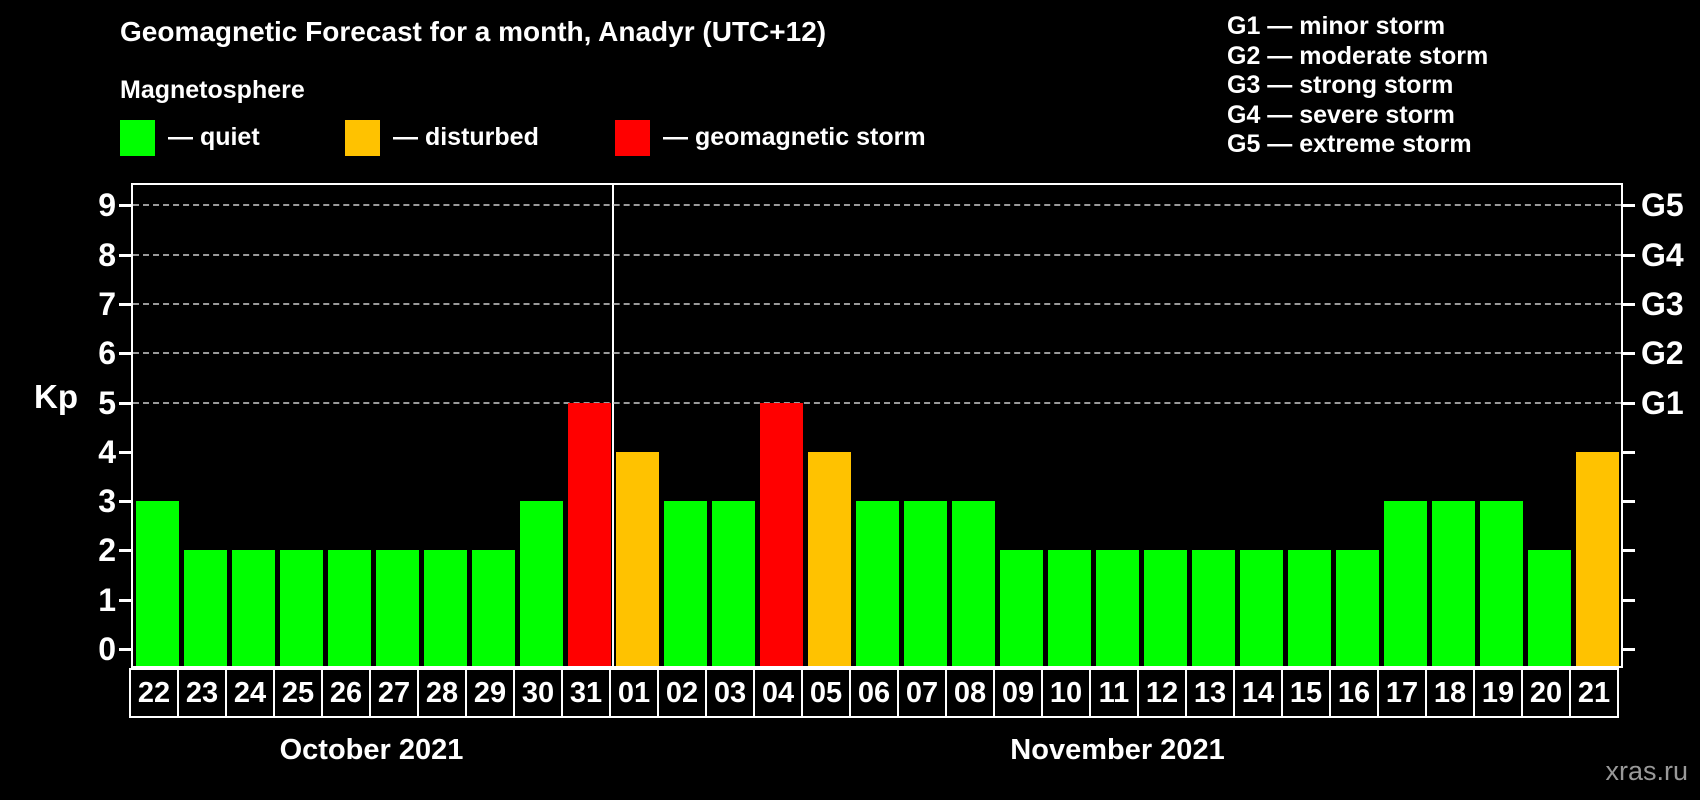 The width and height of the screenshot is (1700, 800). Describe the element at coordinates (125, 551) in the screenshot. I see `left-tick-kp2` at that location.